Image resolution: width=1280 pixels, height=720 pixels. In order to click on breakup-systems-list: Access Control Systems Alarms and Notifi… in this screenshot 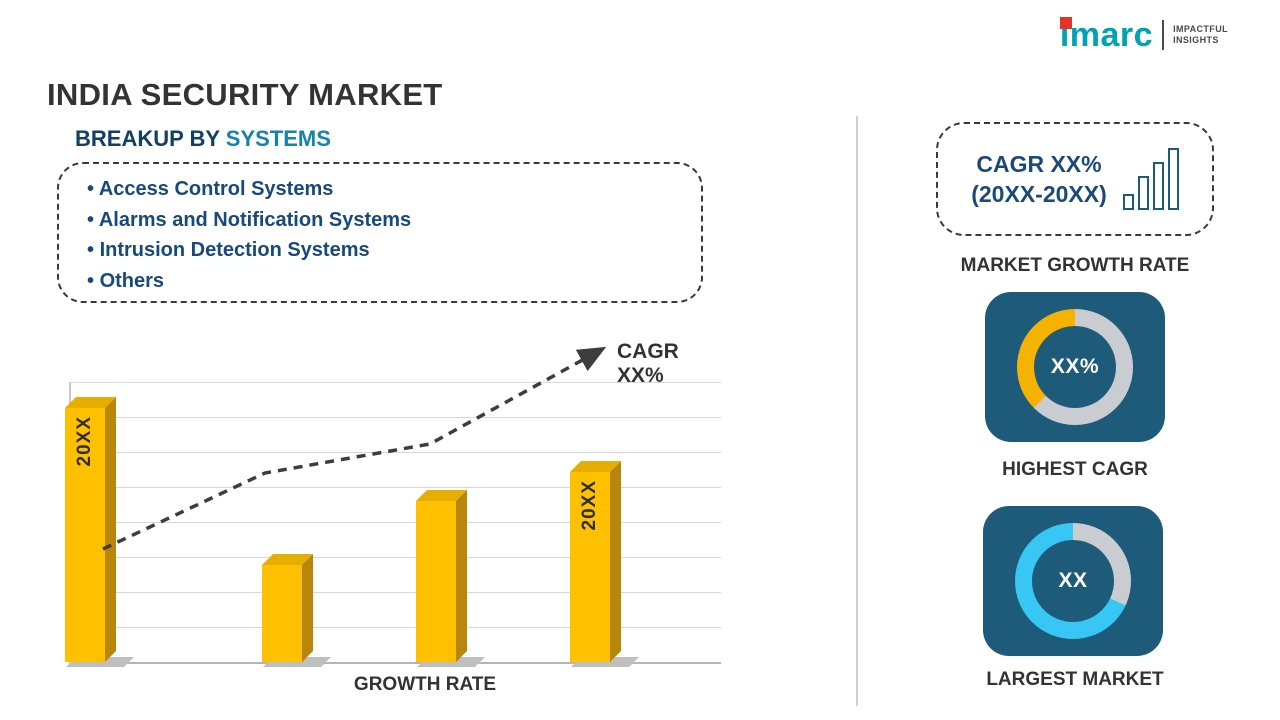, I will do `click(384, 235)`.